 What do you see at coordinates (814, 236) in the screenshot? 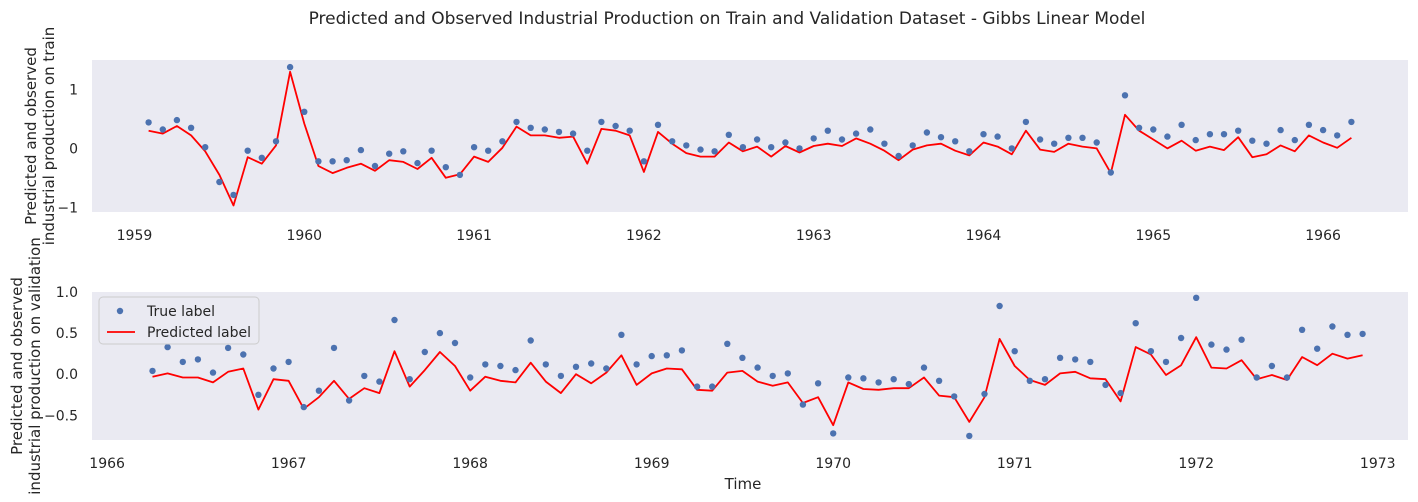
I see `x-tick-label: 1963` at bounding box center [814, 236].